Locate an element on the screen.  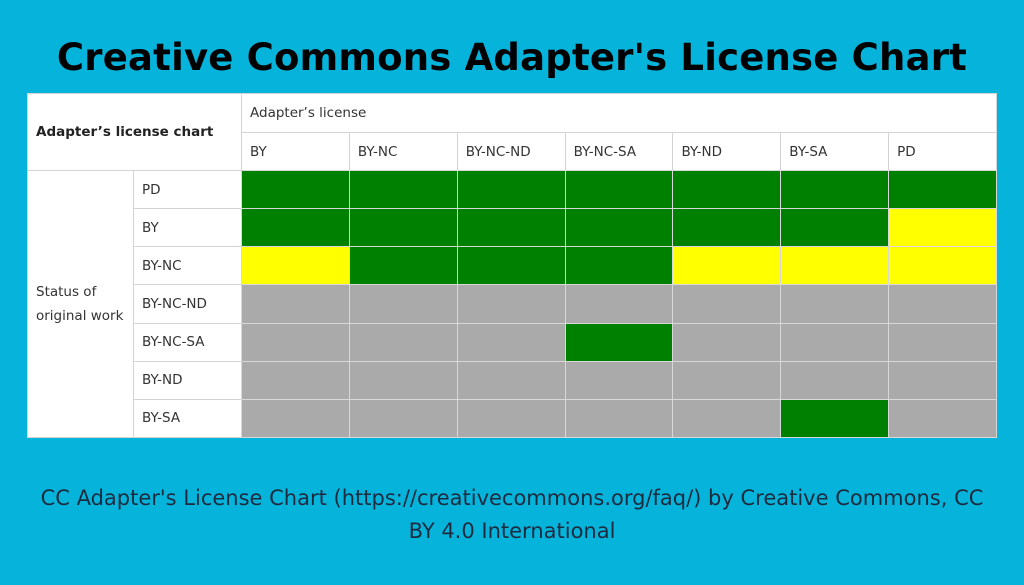
column-header: PD is located at coordinates (943, 151).